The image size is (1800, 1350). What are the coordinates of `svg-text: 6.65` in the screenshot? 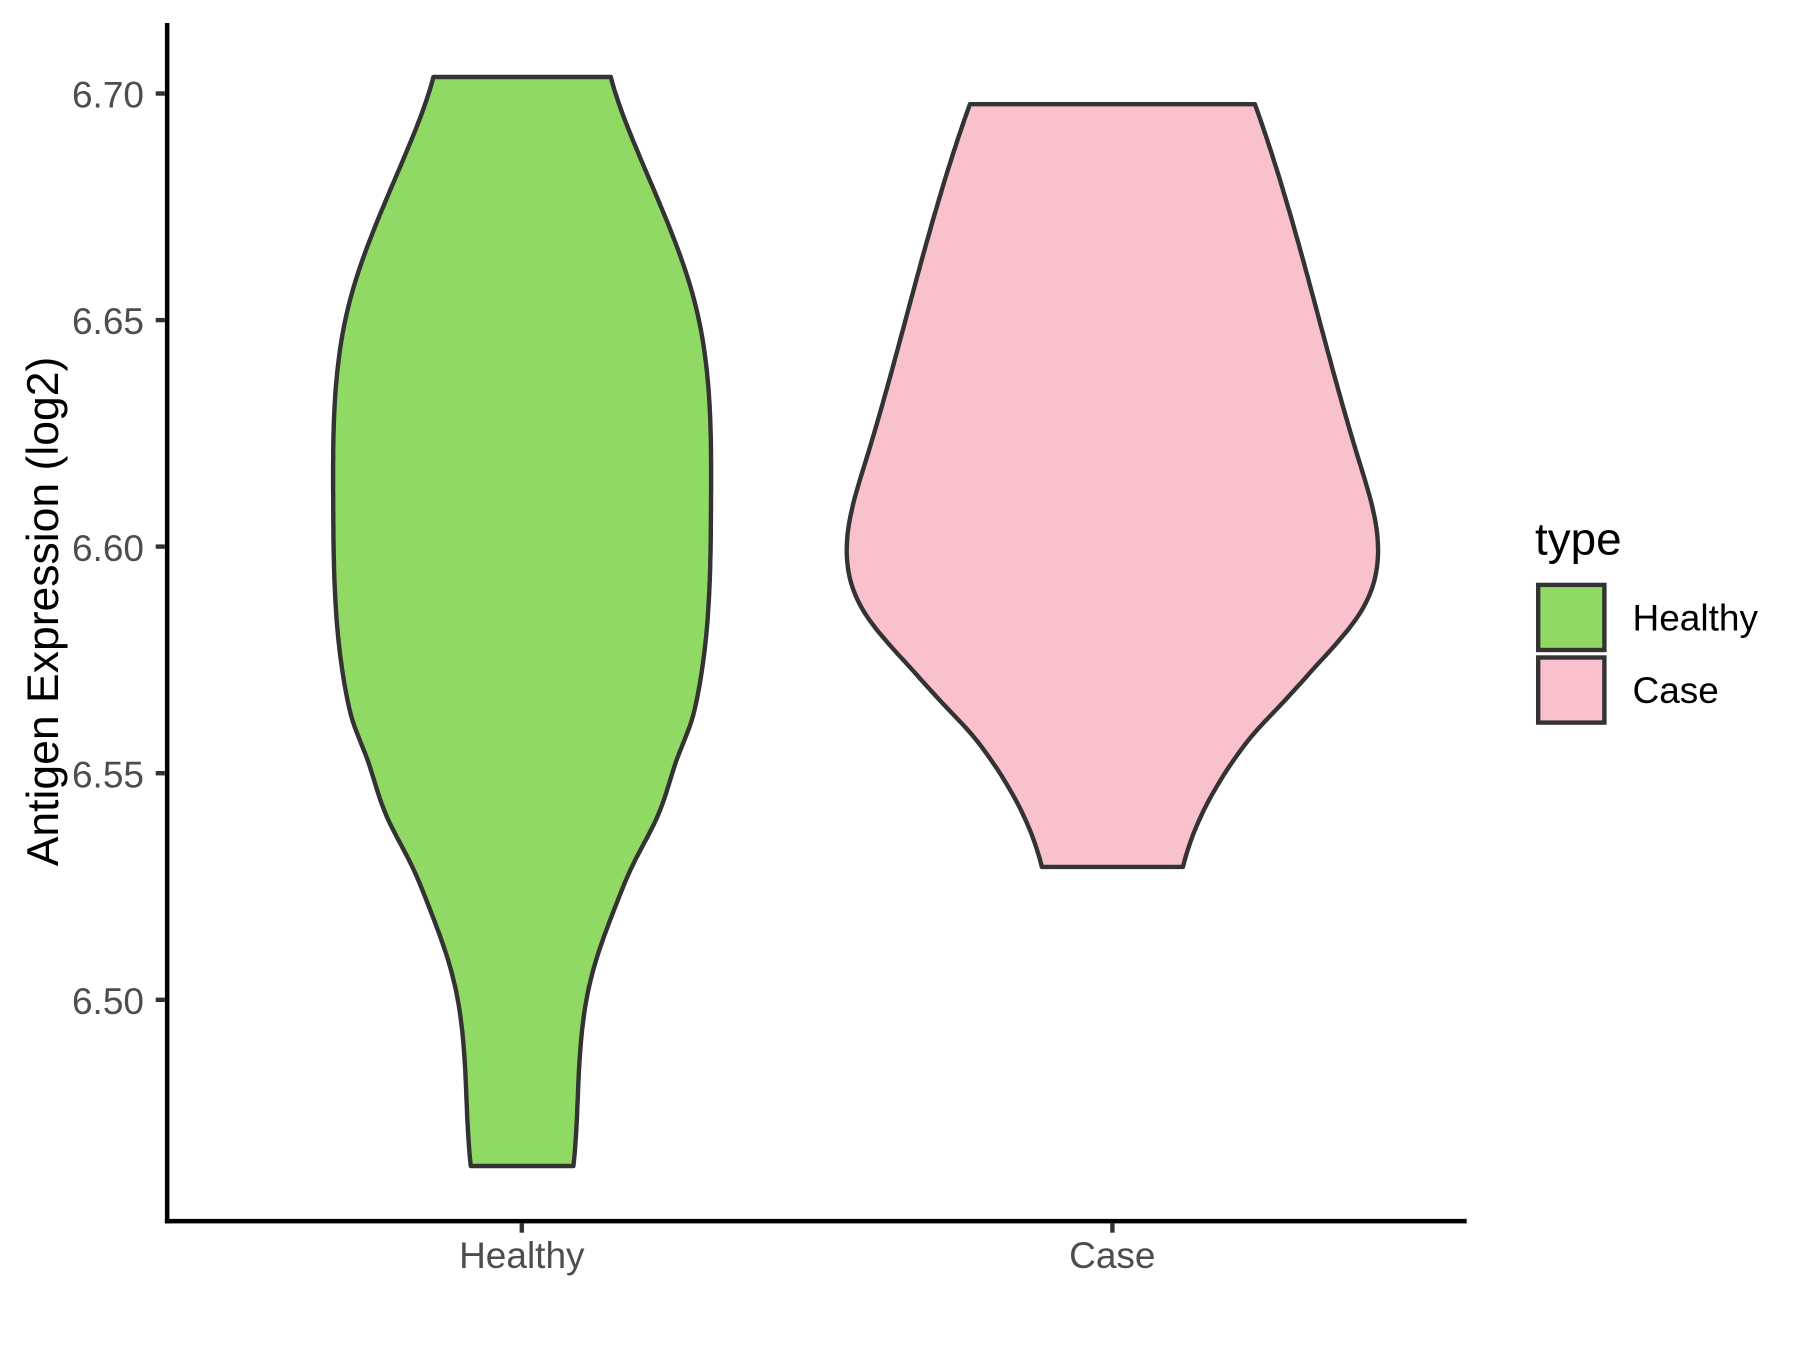 It's located at (108, 321).